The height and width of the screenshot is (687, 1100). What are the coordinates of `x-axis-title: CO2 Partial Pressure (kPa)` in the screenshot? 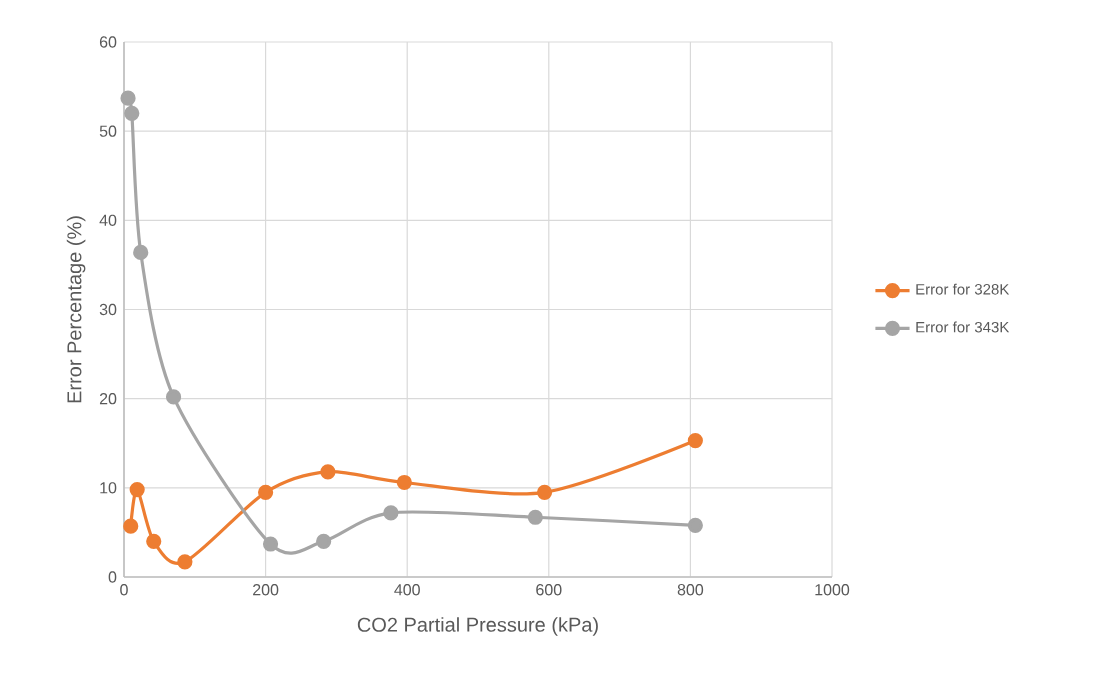 It's located at (477, 626).